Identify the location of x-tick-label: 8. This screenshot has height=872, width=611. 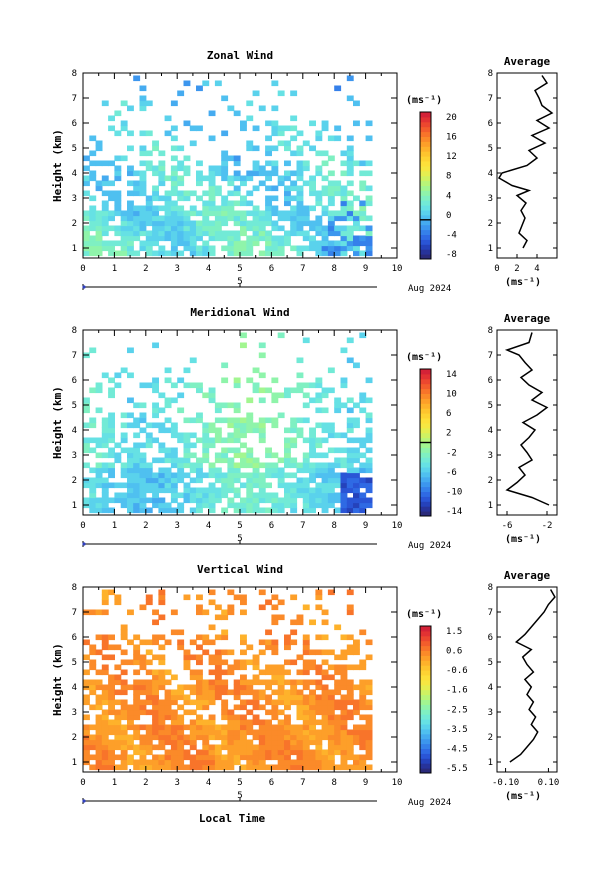
(333, 783).